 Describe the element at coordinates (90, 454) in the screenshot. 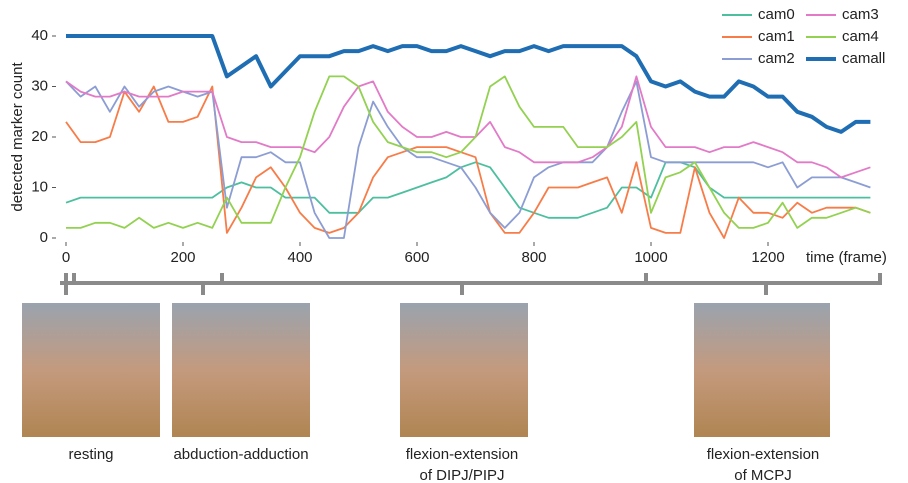

I see `caption: resting` at that location.